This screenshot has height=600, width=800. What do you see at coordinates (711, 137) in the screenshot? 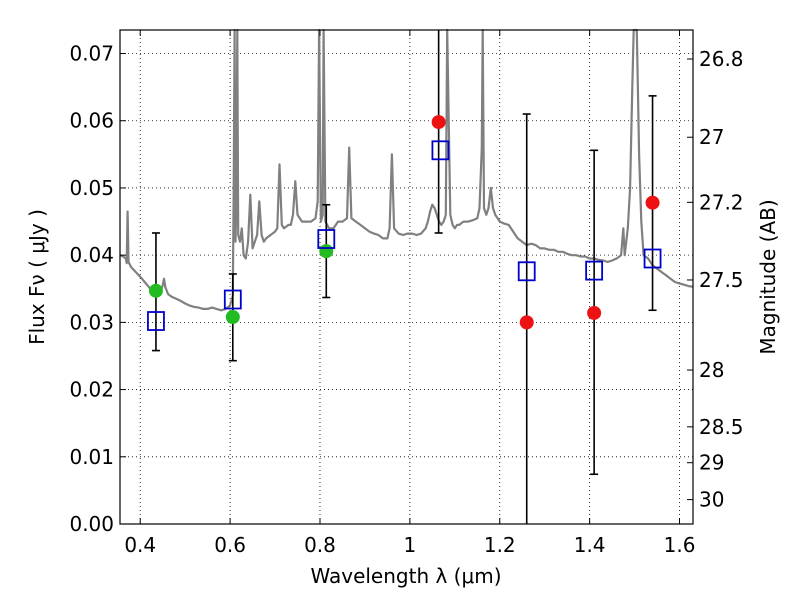
I see `y2-tick-label: 27` at bounding box center [711, 137].